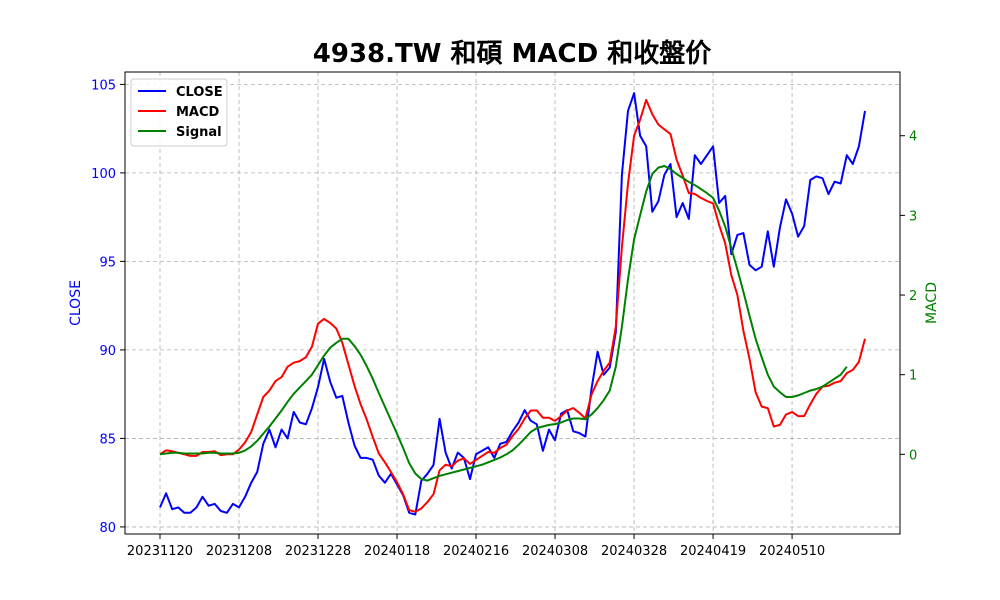 This screenshot has width=1000, height=600. Describe the element at coordinates (913, 137) in the screenshot. I see `right-tick-label: 4` at that location.